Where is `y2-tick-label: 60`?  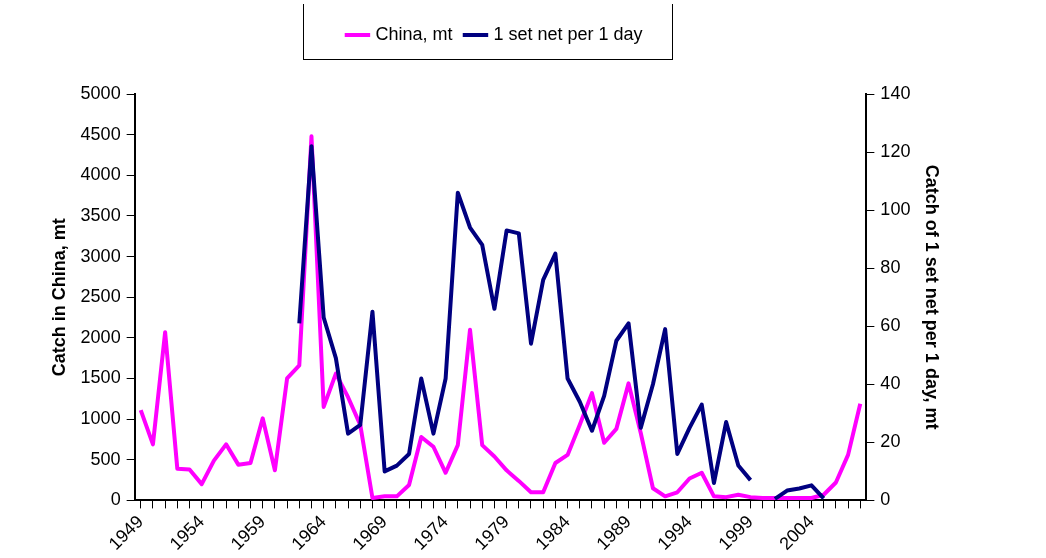
y2-tick-label: 60 is located at coordinates (890, 325).